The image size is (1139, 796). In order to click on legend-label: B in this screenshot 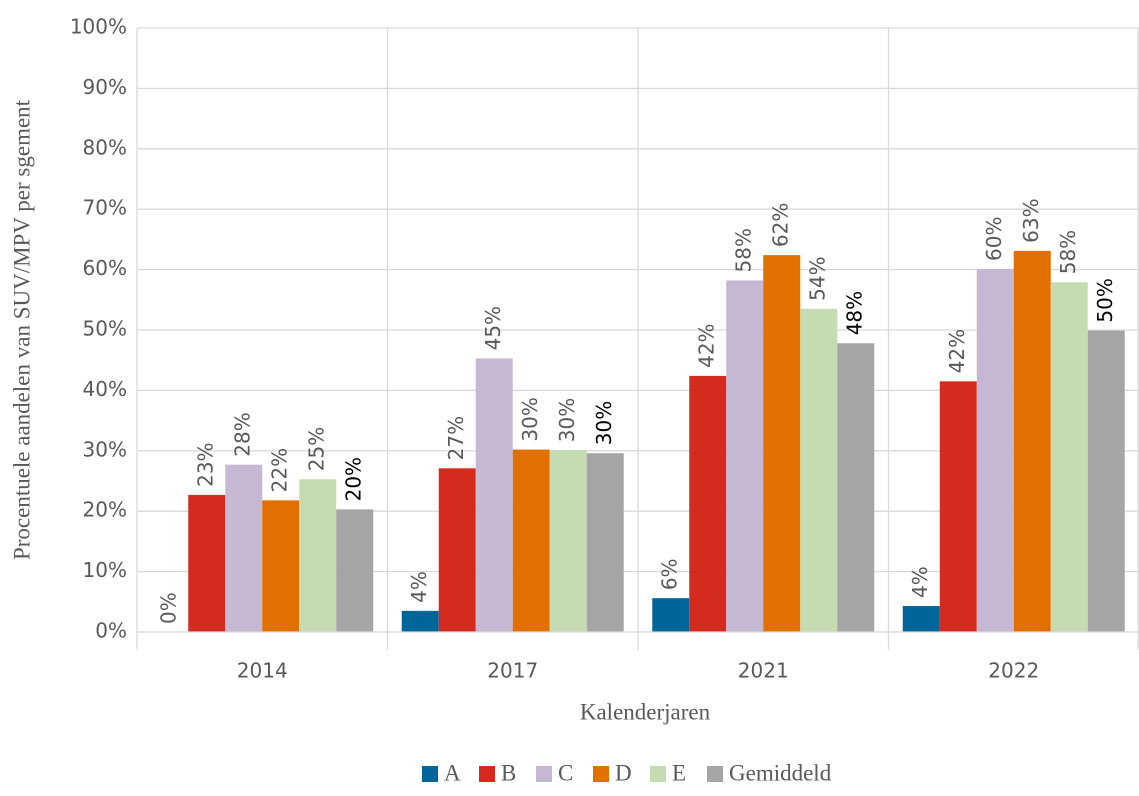, I will do `click(508, 772)`.